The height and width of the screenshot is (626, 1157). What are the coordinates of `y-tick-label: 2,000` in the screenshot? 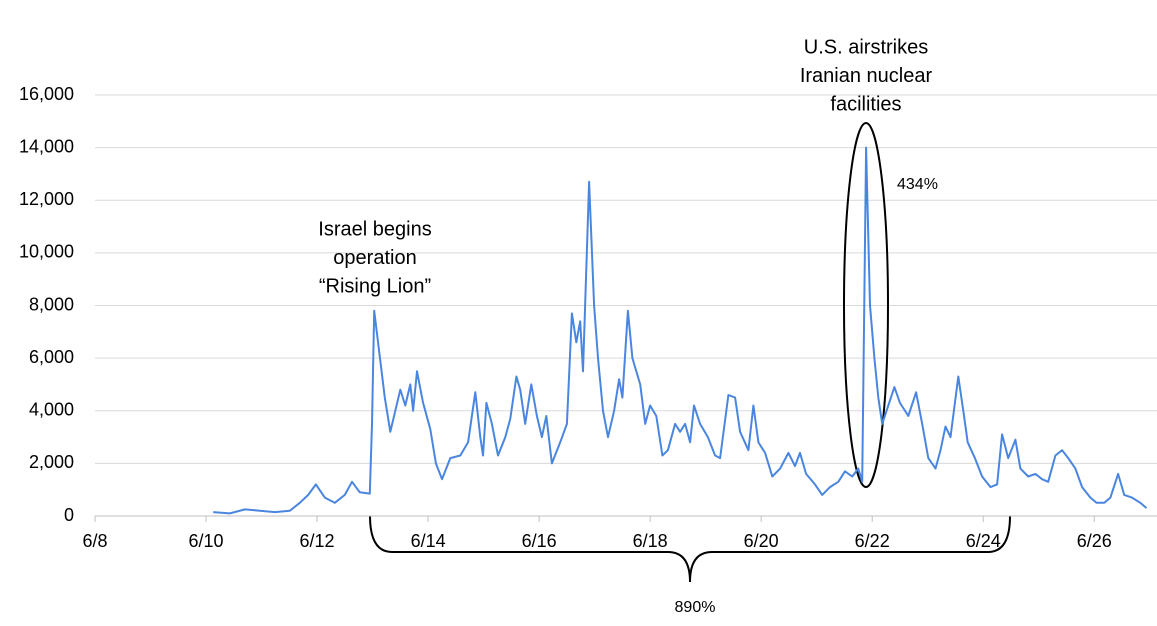 It's located at (51, 462).